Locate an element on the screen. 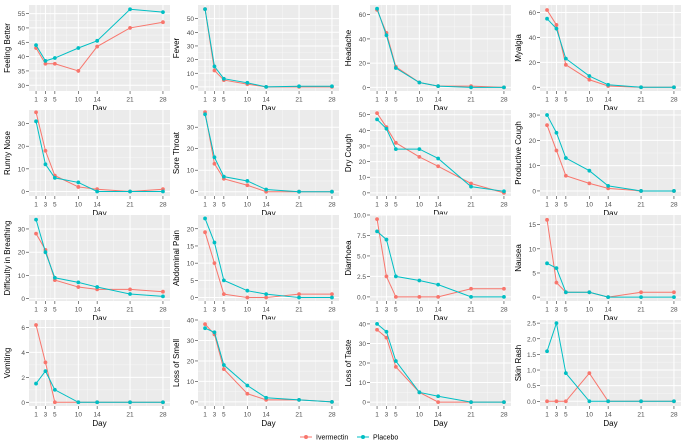 This screenshot has width=685, height=446. y-axis-title: Diarrhoea is located at coordinates (348, 258).